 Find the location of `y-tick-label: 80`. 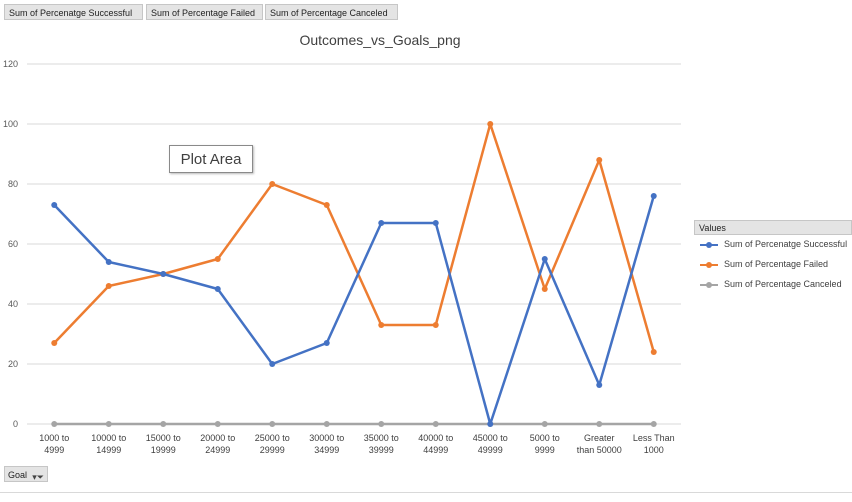

y-tick-label: 80 is located at coordinates (13, 184).